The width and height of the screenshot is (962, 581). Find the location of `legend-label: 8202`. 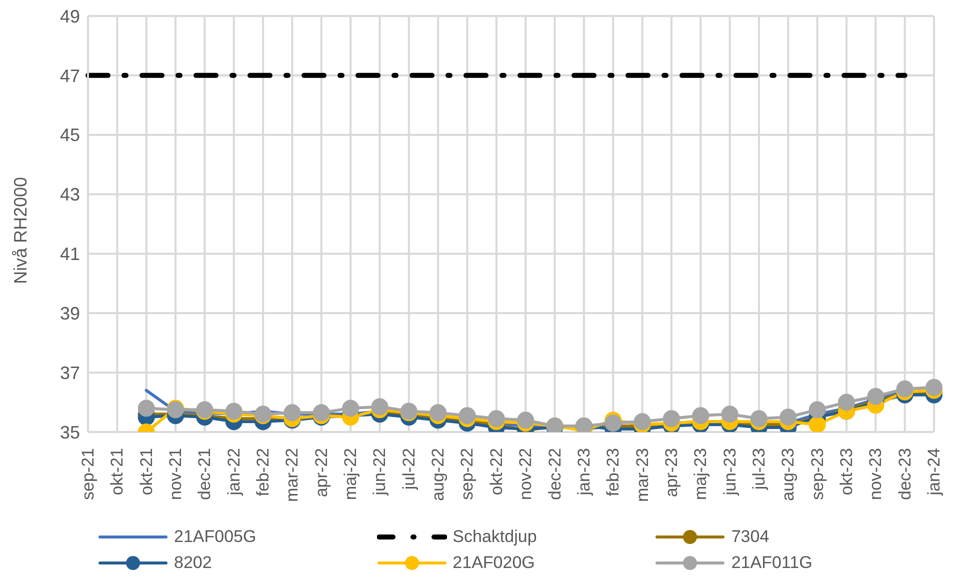

legend-label: 8202 is located at coordinates (193, 563).